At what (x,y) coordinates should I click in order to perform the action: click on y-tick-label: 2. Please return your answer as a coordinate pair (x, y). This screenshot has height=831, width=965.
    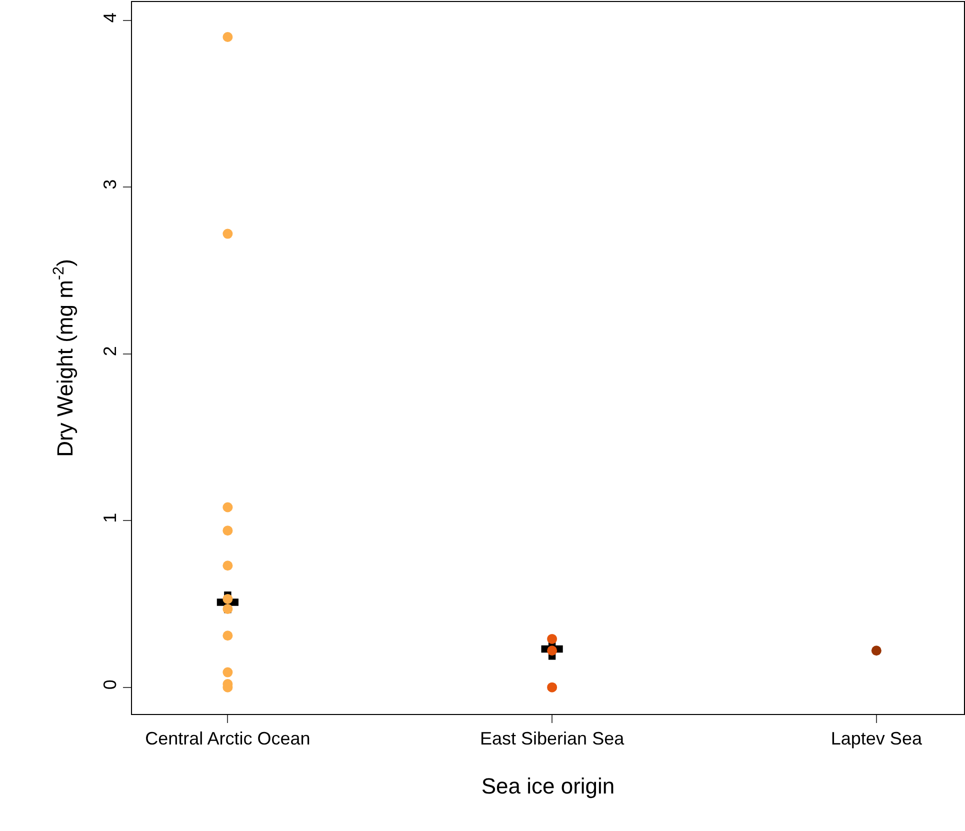
    Looking at the image, I should click on (110, 351).